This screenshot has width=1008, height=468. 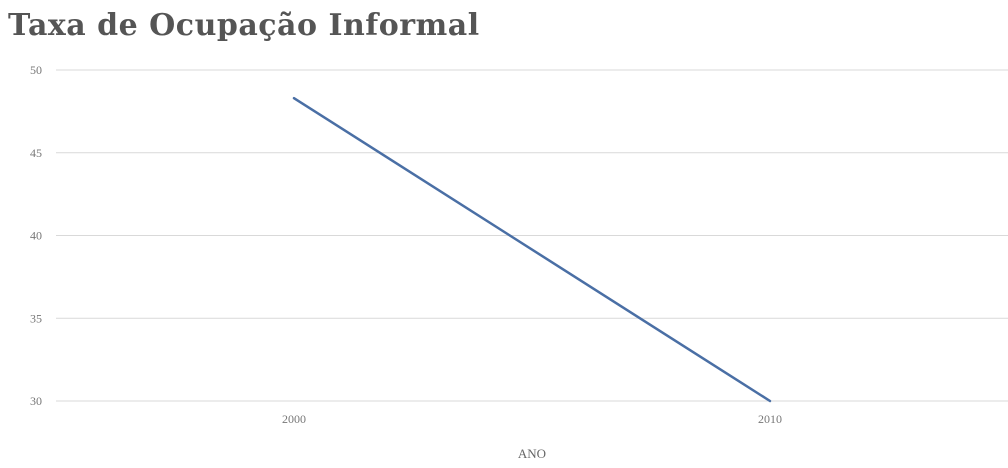 I want to click on y-tick-label: 40, so click(x=36, y=236).